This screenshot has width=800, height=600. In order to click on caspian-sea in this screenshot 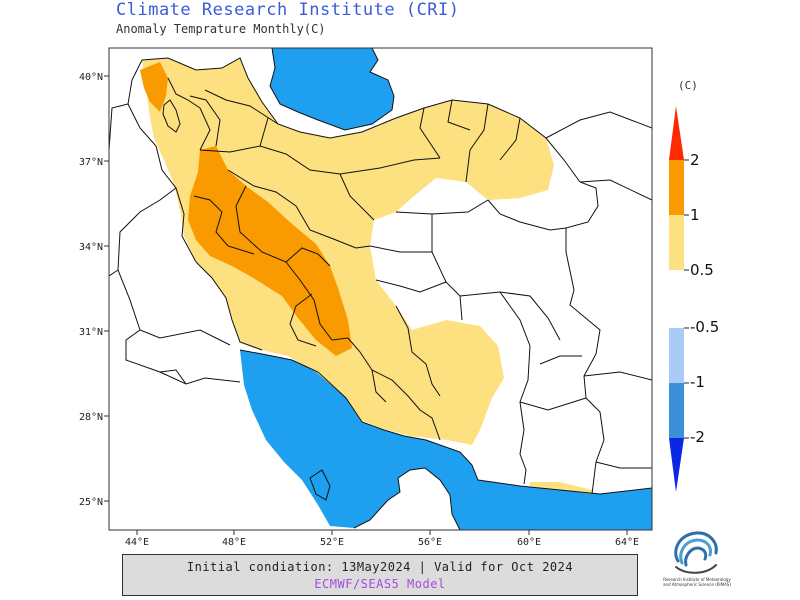, I will do `click(332, 89)`.